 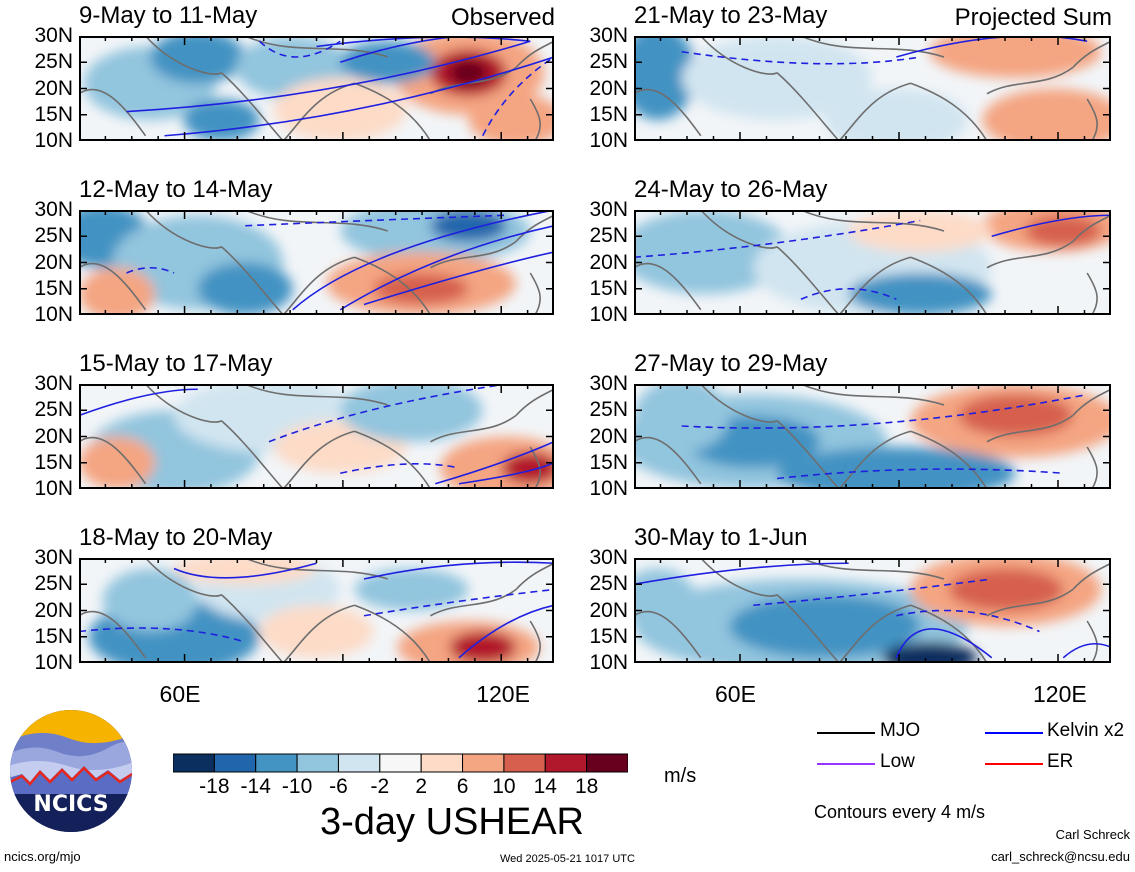 What do you see at coordinates (567, 859) in the screenshot?
I see `footer-timestamp: Wed 2025-05-21 1017 UTC` at bounding box center [567, 859].